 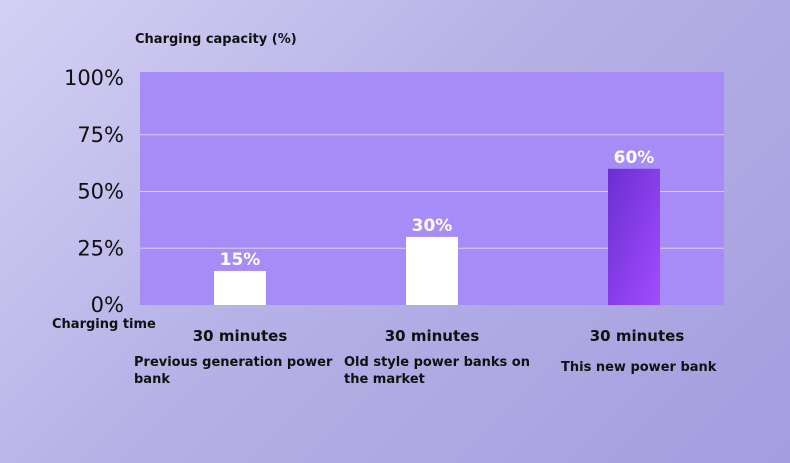 I want to click on category-name-1: Previous generation power bank, so click(x=233, y=371).